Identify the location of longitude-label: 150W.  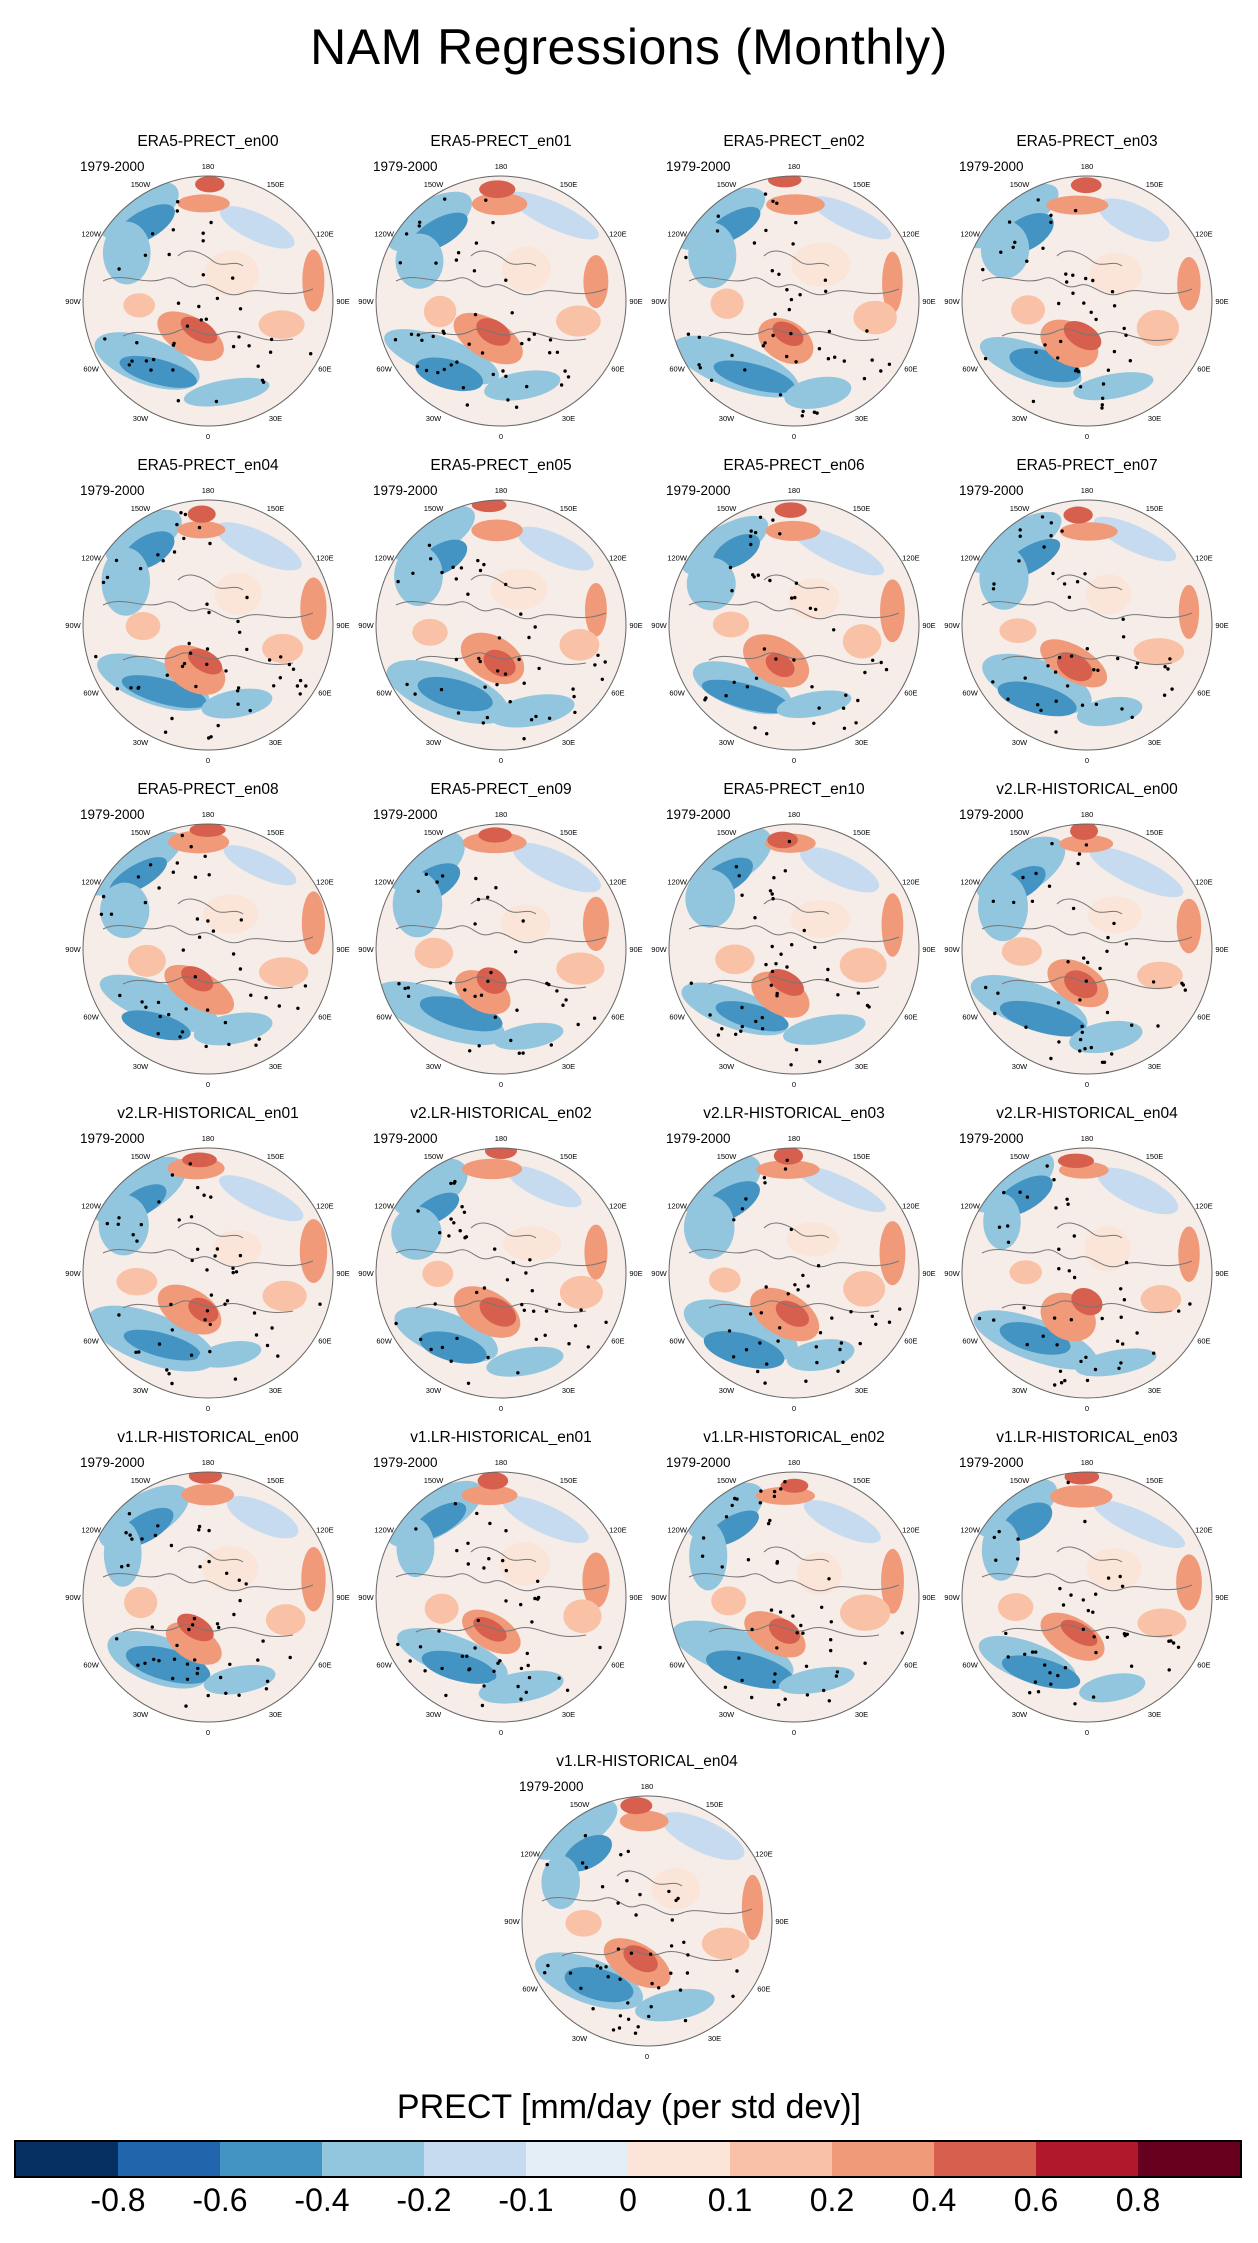
(727, 1480).